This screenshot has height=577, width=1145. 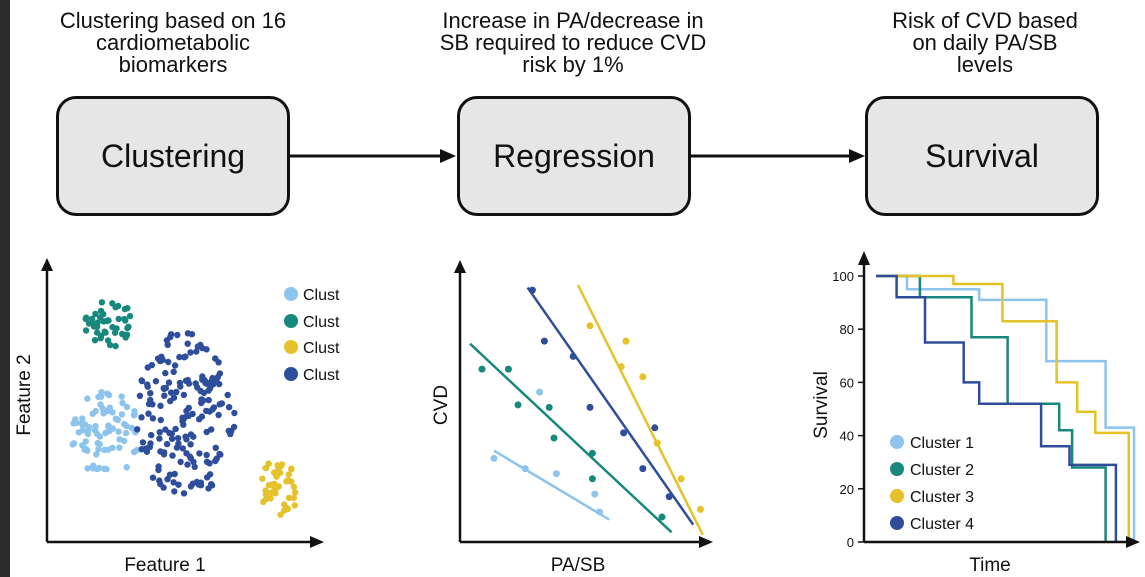 What do you see at coordinates (551, 485) in the screenshot?
I see `cluster-1-regression-line` at bounding box center [551, 485].